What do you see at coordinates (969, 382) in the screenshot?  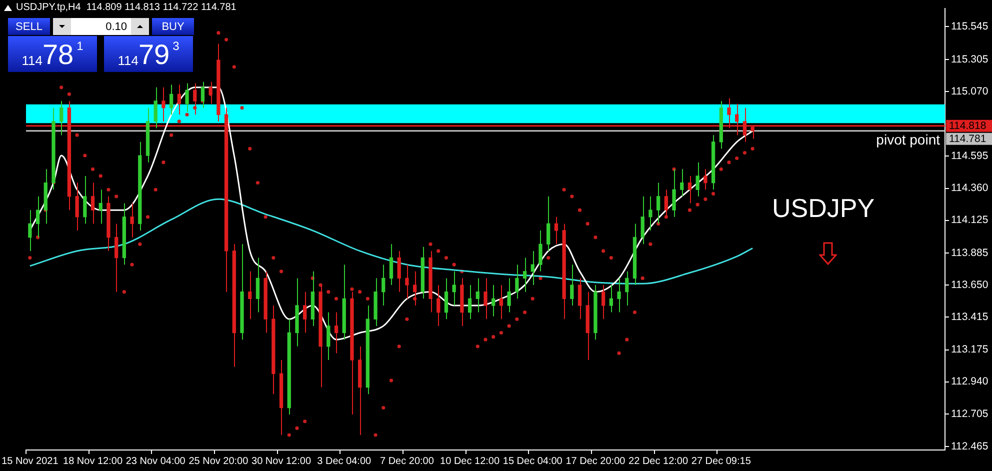 I see `y-tick-label: 112.940` at bounding box center [969, 382].